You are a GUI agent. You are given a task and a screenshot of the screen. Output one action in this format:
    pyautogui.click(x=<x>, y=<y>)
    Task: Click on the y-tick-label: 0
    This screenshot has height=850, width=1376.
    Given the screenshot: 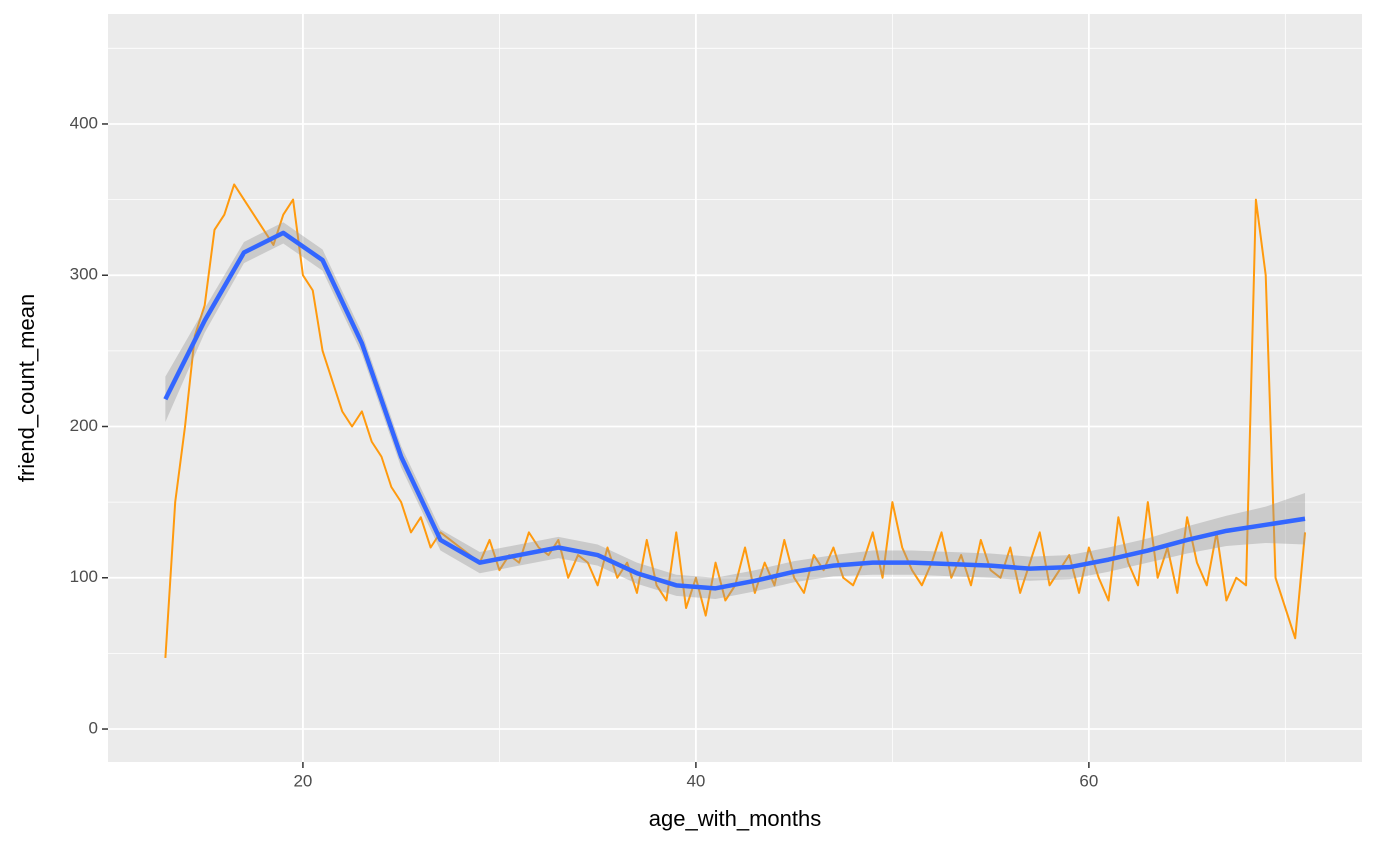 What is the action you would take?
    pyautogui.click(x=93, y=728)
    